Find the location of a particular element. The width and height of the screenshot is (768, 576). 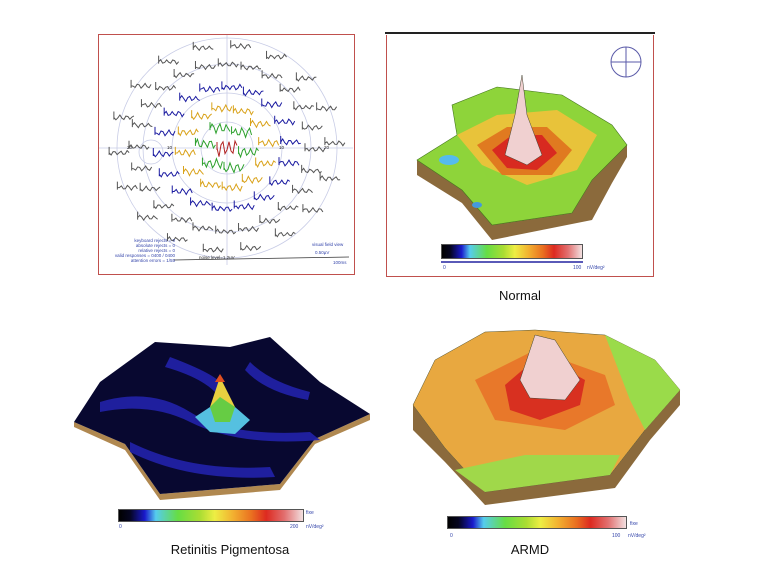

armd-3d-panel is located at coordinates (552, 417).